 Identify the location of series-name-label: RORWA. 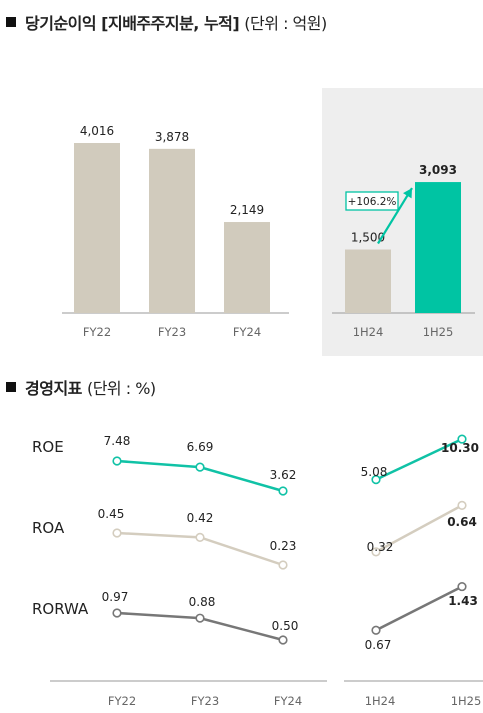
(60, 609).